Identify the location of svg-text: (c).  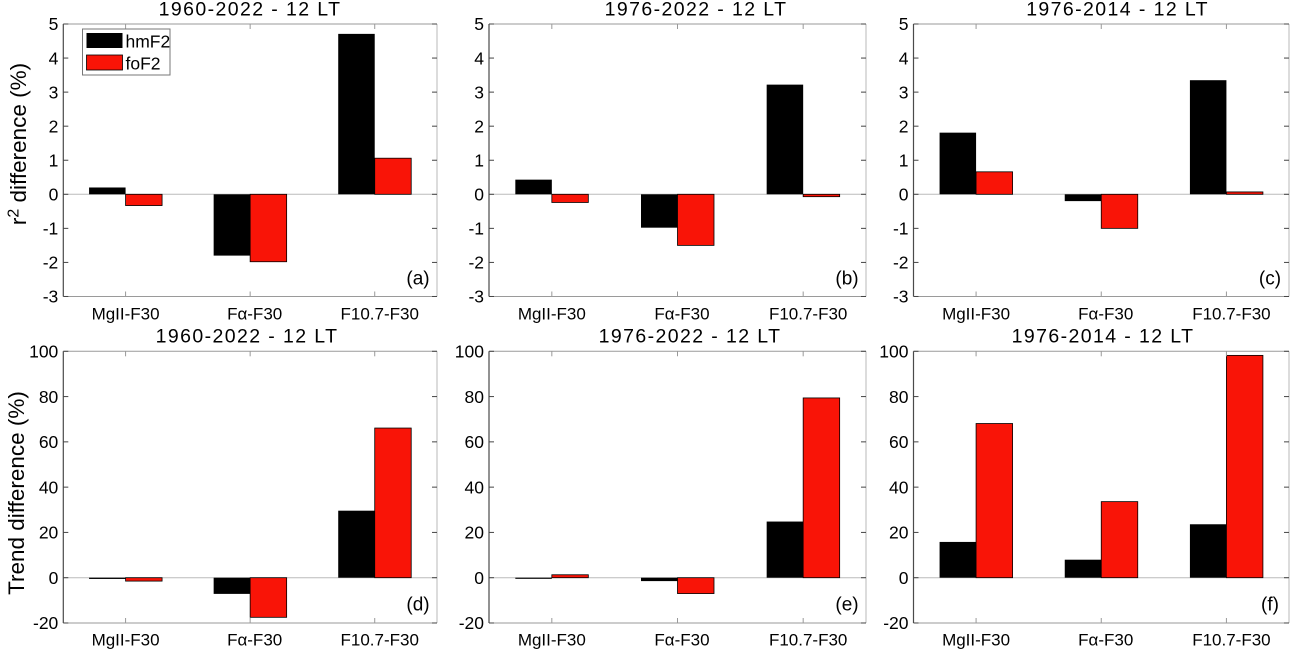
(1270, 279).